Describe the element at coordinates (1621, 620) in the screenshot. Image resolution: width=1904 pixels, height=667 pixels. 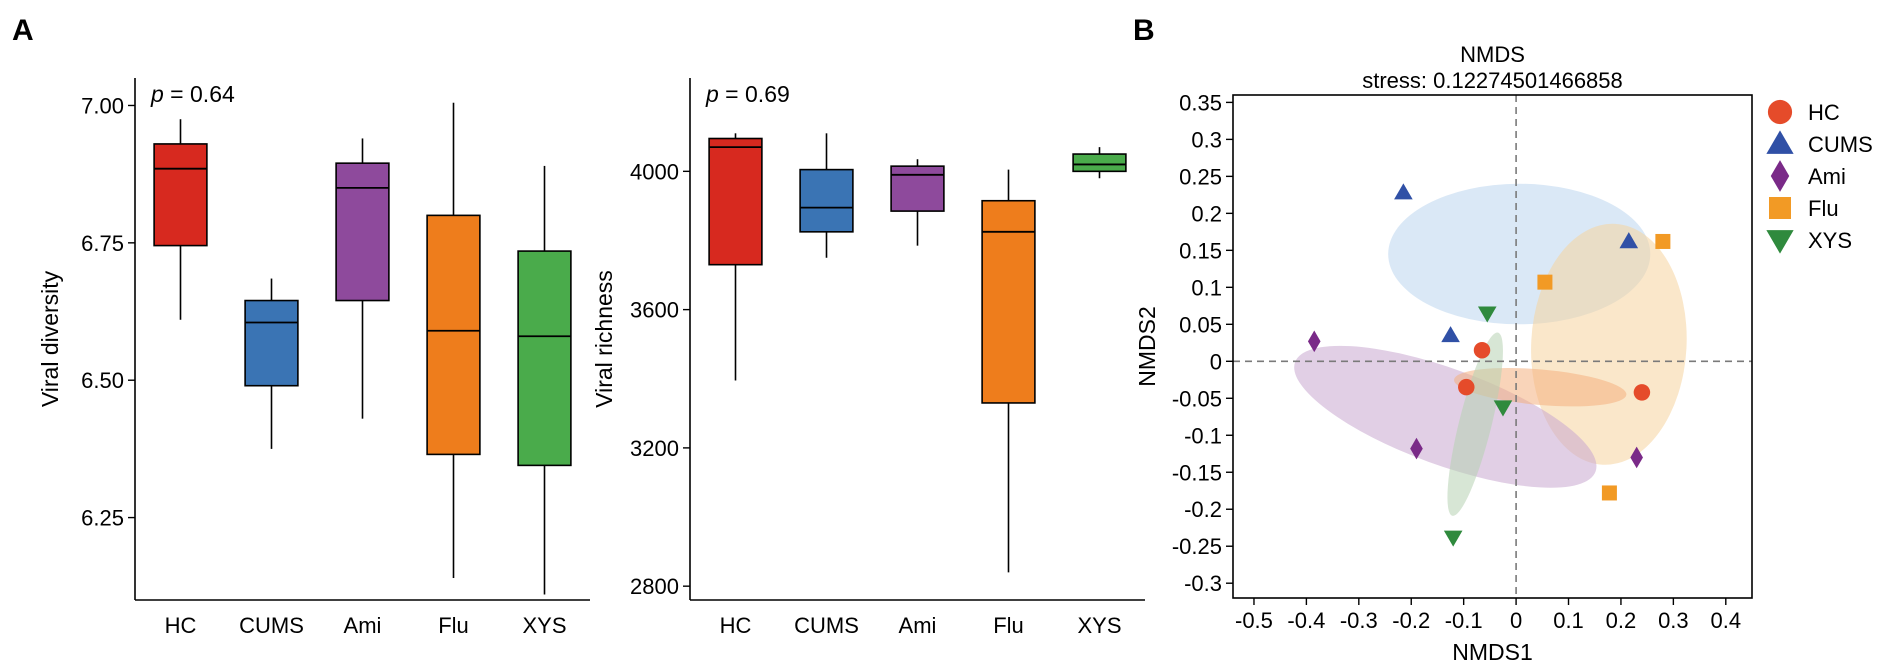
I see `x-tick-label: 0.2` at that location.